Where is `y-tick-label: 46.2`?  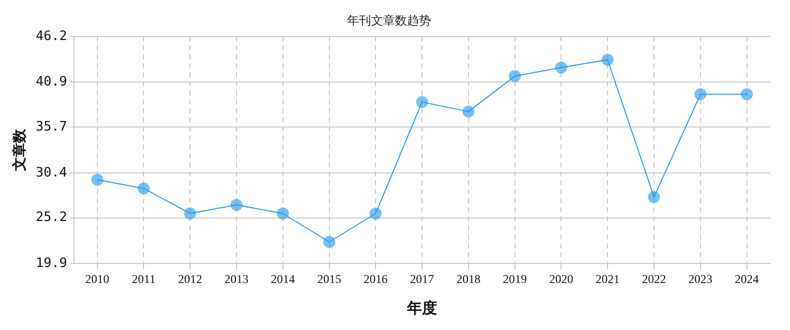 y-tick-label: 46.2 is located at coordinates (52, 36).